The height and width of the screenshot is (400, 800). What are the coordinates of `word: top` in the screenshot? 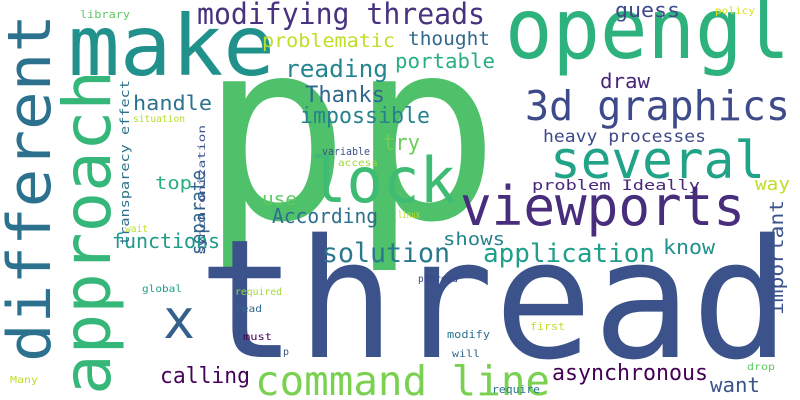 It's located at (173, 183).